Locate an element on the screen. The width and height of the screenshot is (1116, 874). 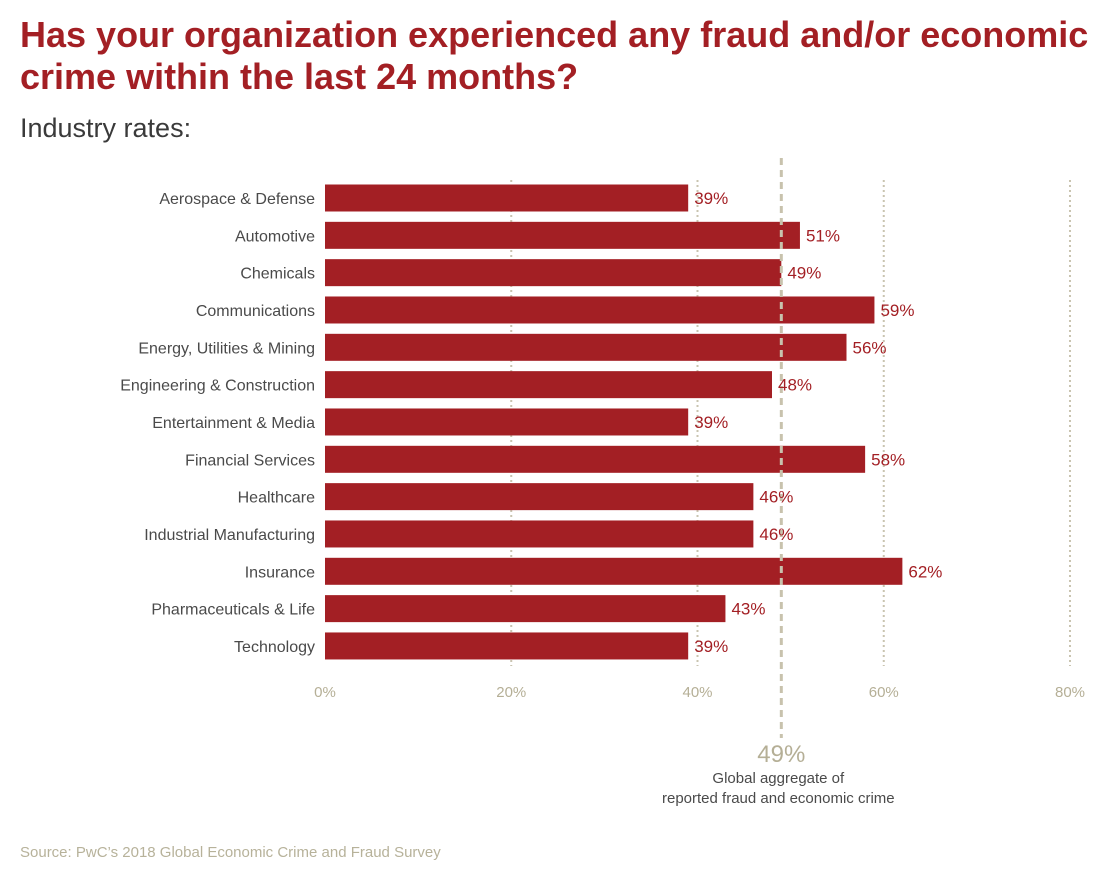
category-label: Technology is located at coordinates (274, 647).